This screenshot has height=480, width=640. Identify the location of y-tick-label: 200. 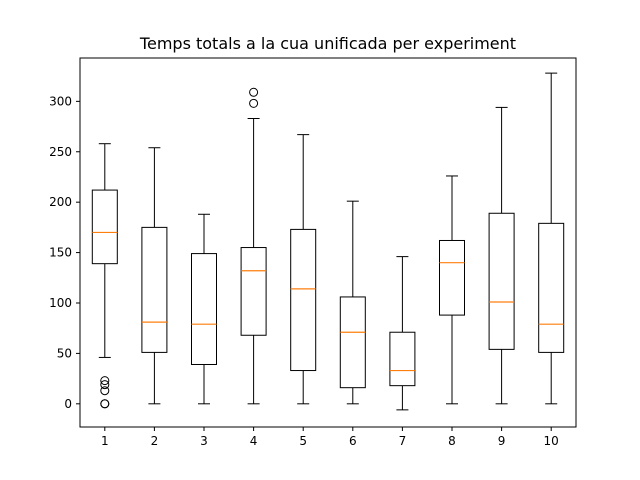
(60, 202).